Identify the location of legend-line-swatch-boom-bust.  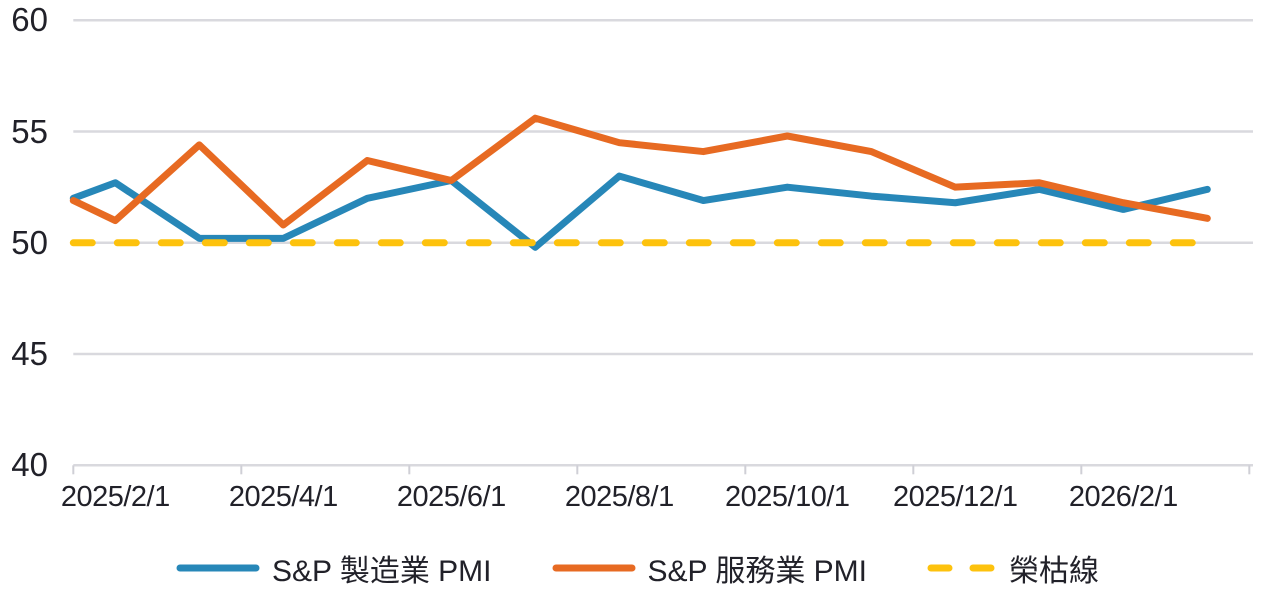
(962, 568).